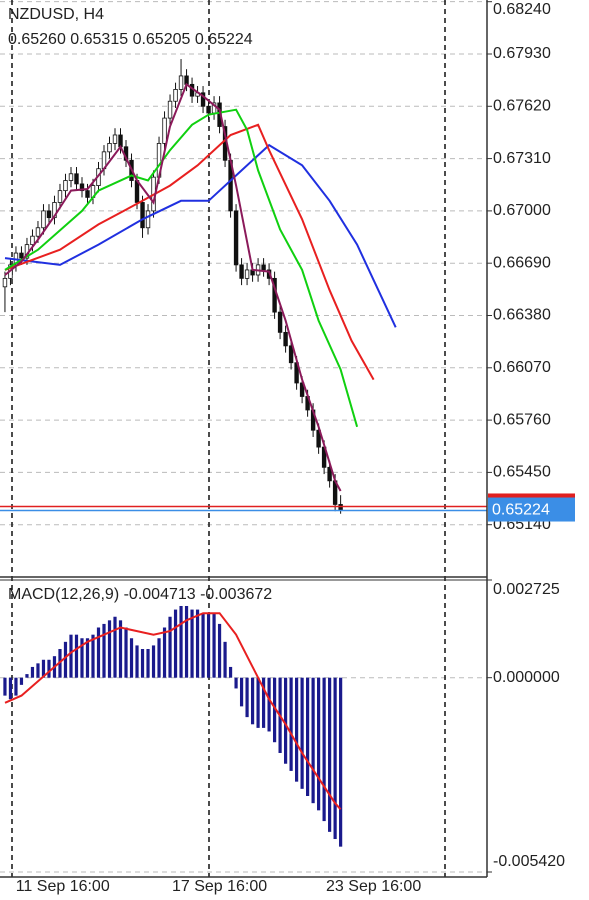  What do you see at coordinates (373, 886) in the screenshot?
I see `x-tick-label: 23 Sep 16:00` at bounding box center [373, 886].